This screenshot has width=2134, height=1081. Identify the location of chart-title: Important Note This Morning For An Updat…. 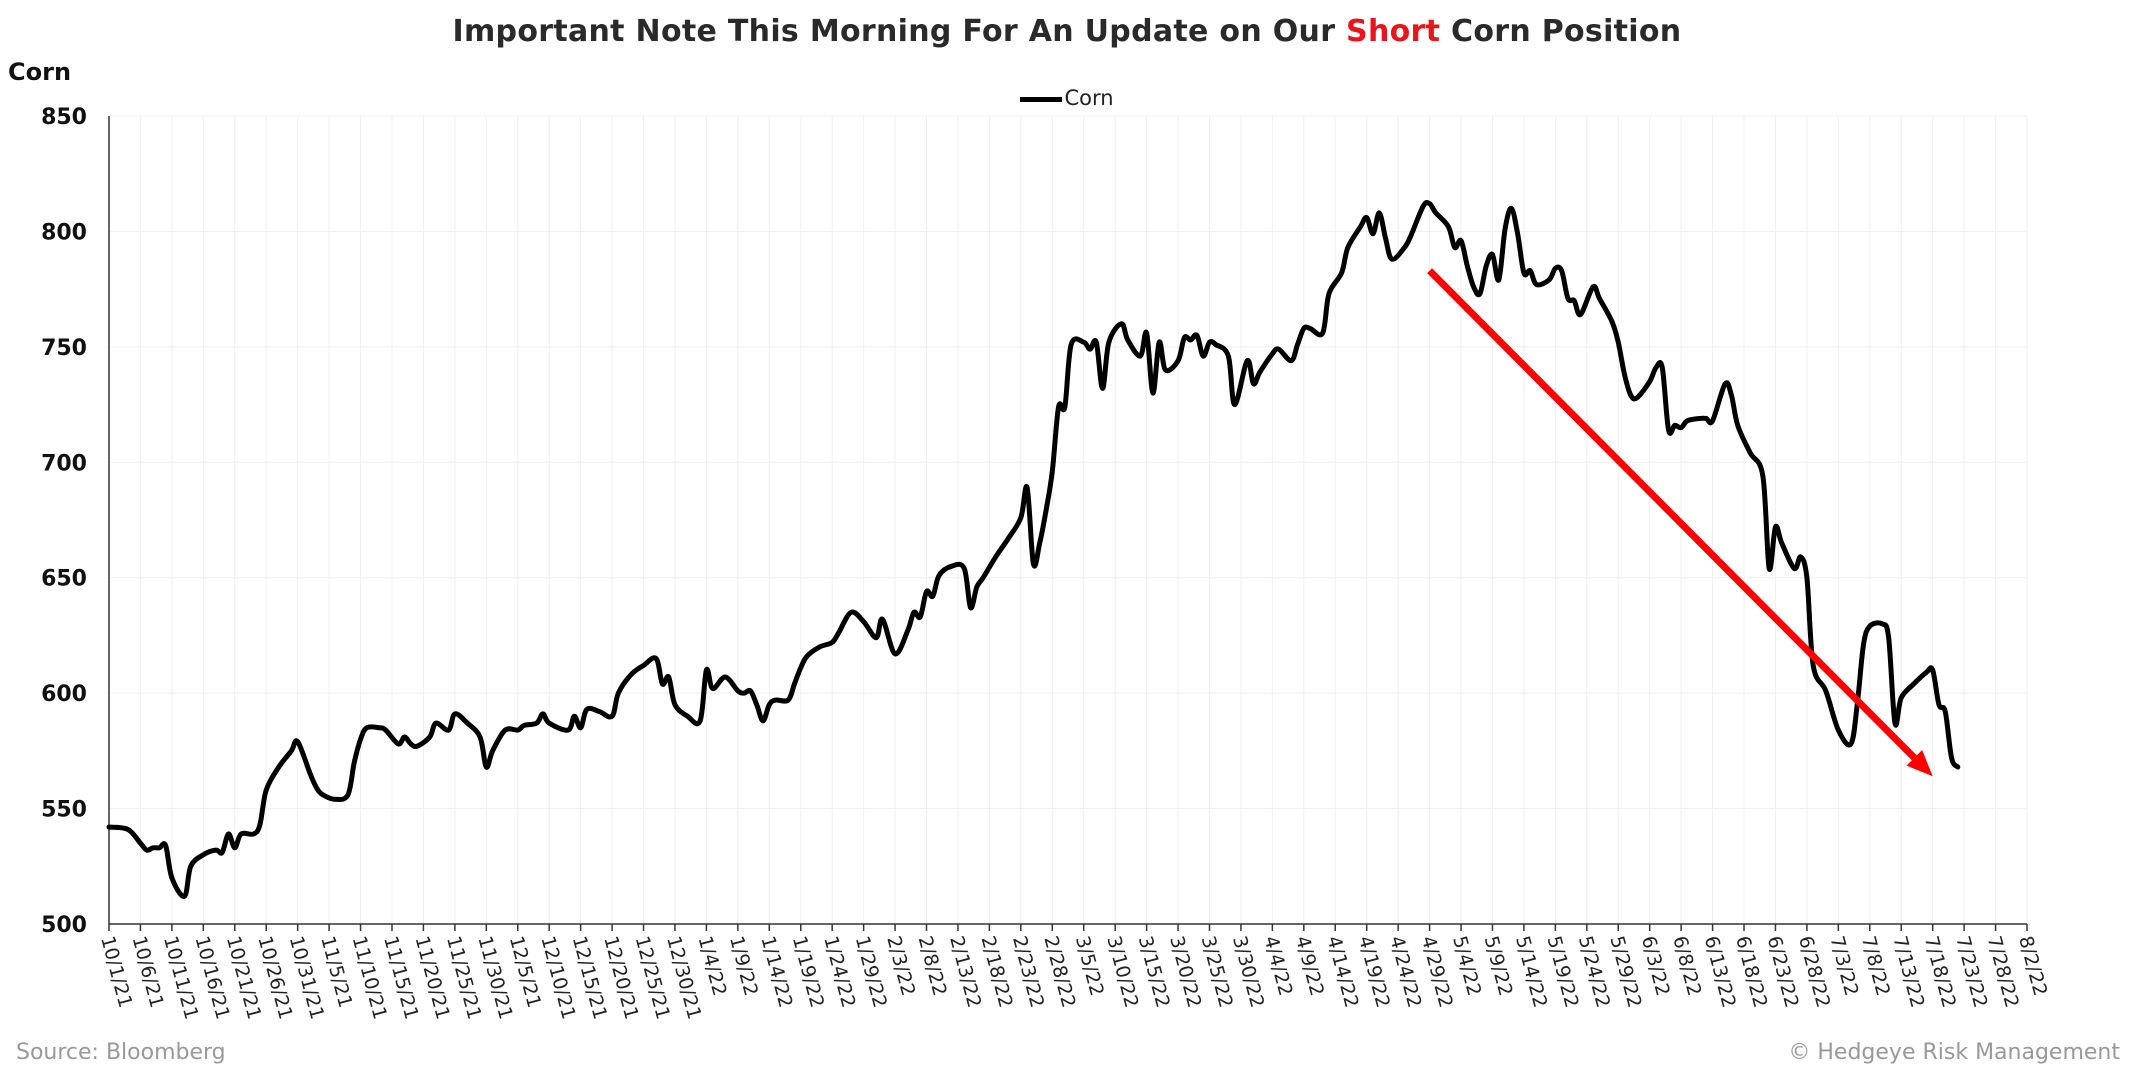
(1067, 31).